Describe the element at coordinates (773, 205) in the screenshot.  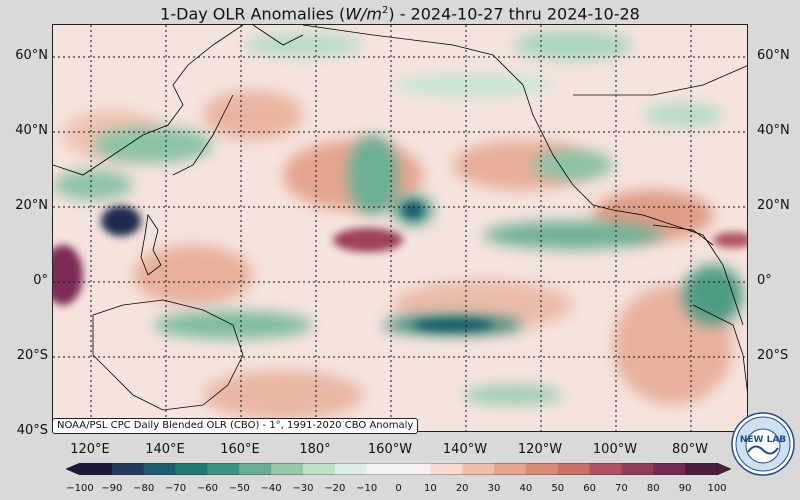
I see `lat-label-right-20n: 20°N` at that location.